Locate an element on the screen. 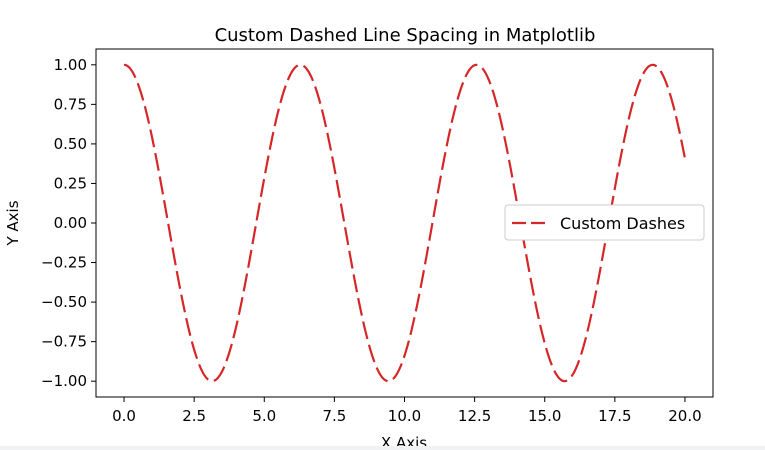 The width and height of the screenshot is (765, 450). y-tick-label: −1.00 is located at coordinates (64, 381).